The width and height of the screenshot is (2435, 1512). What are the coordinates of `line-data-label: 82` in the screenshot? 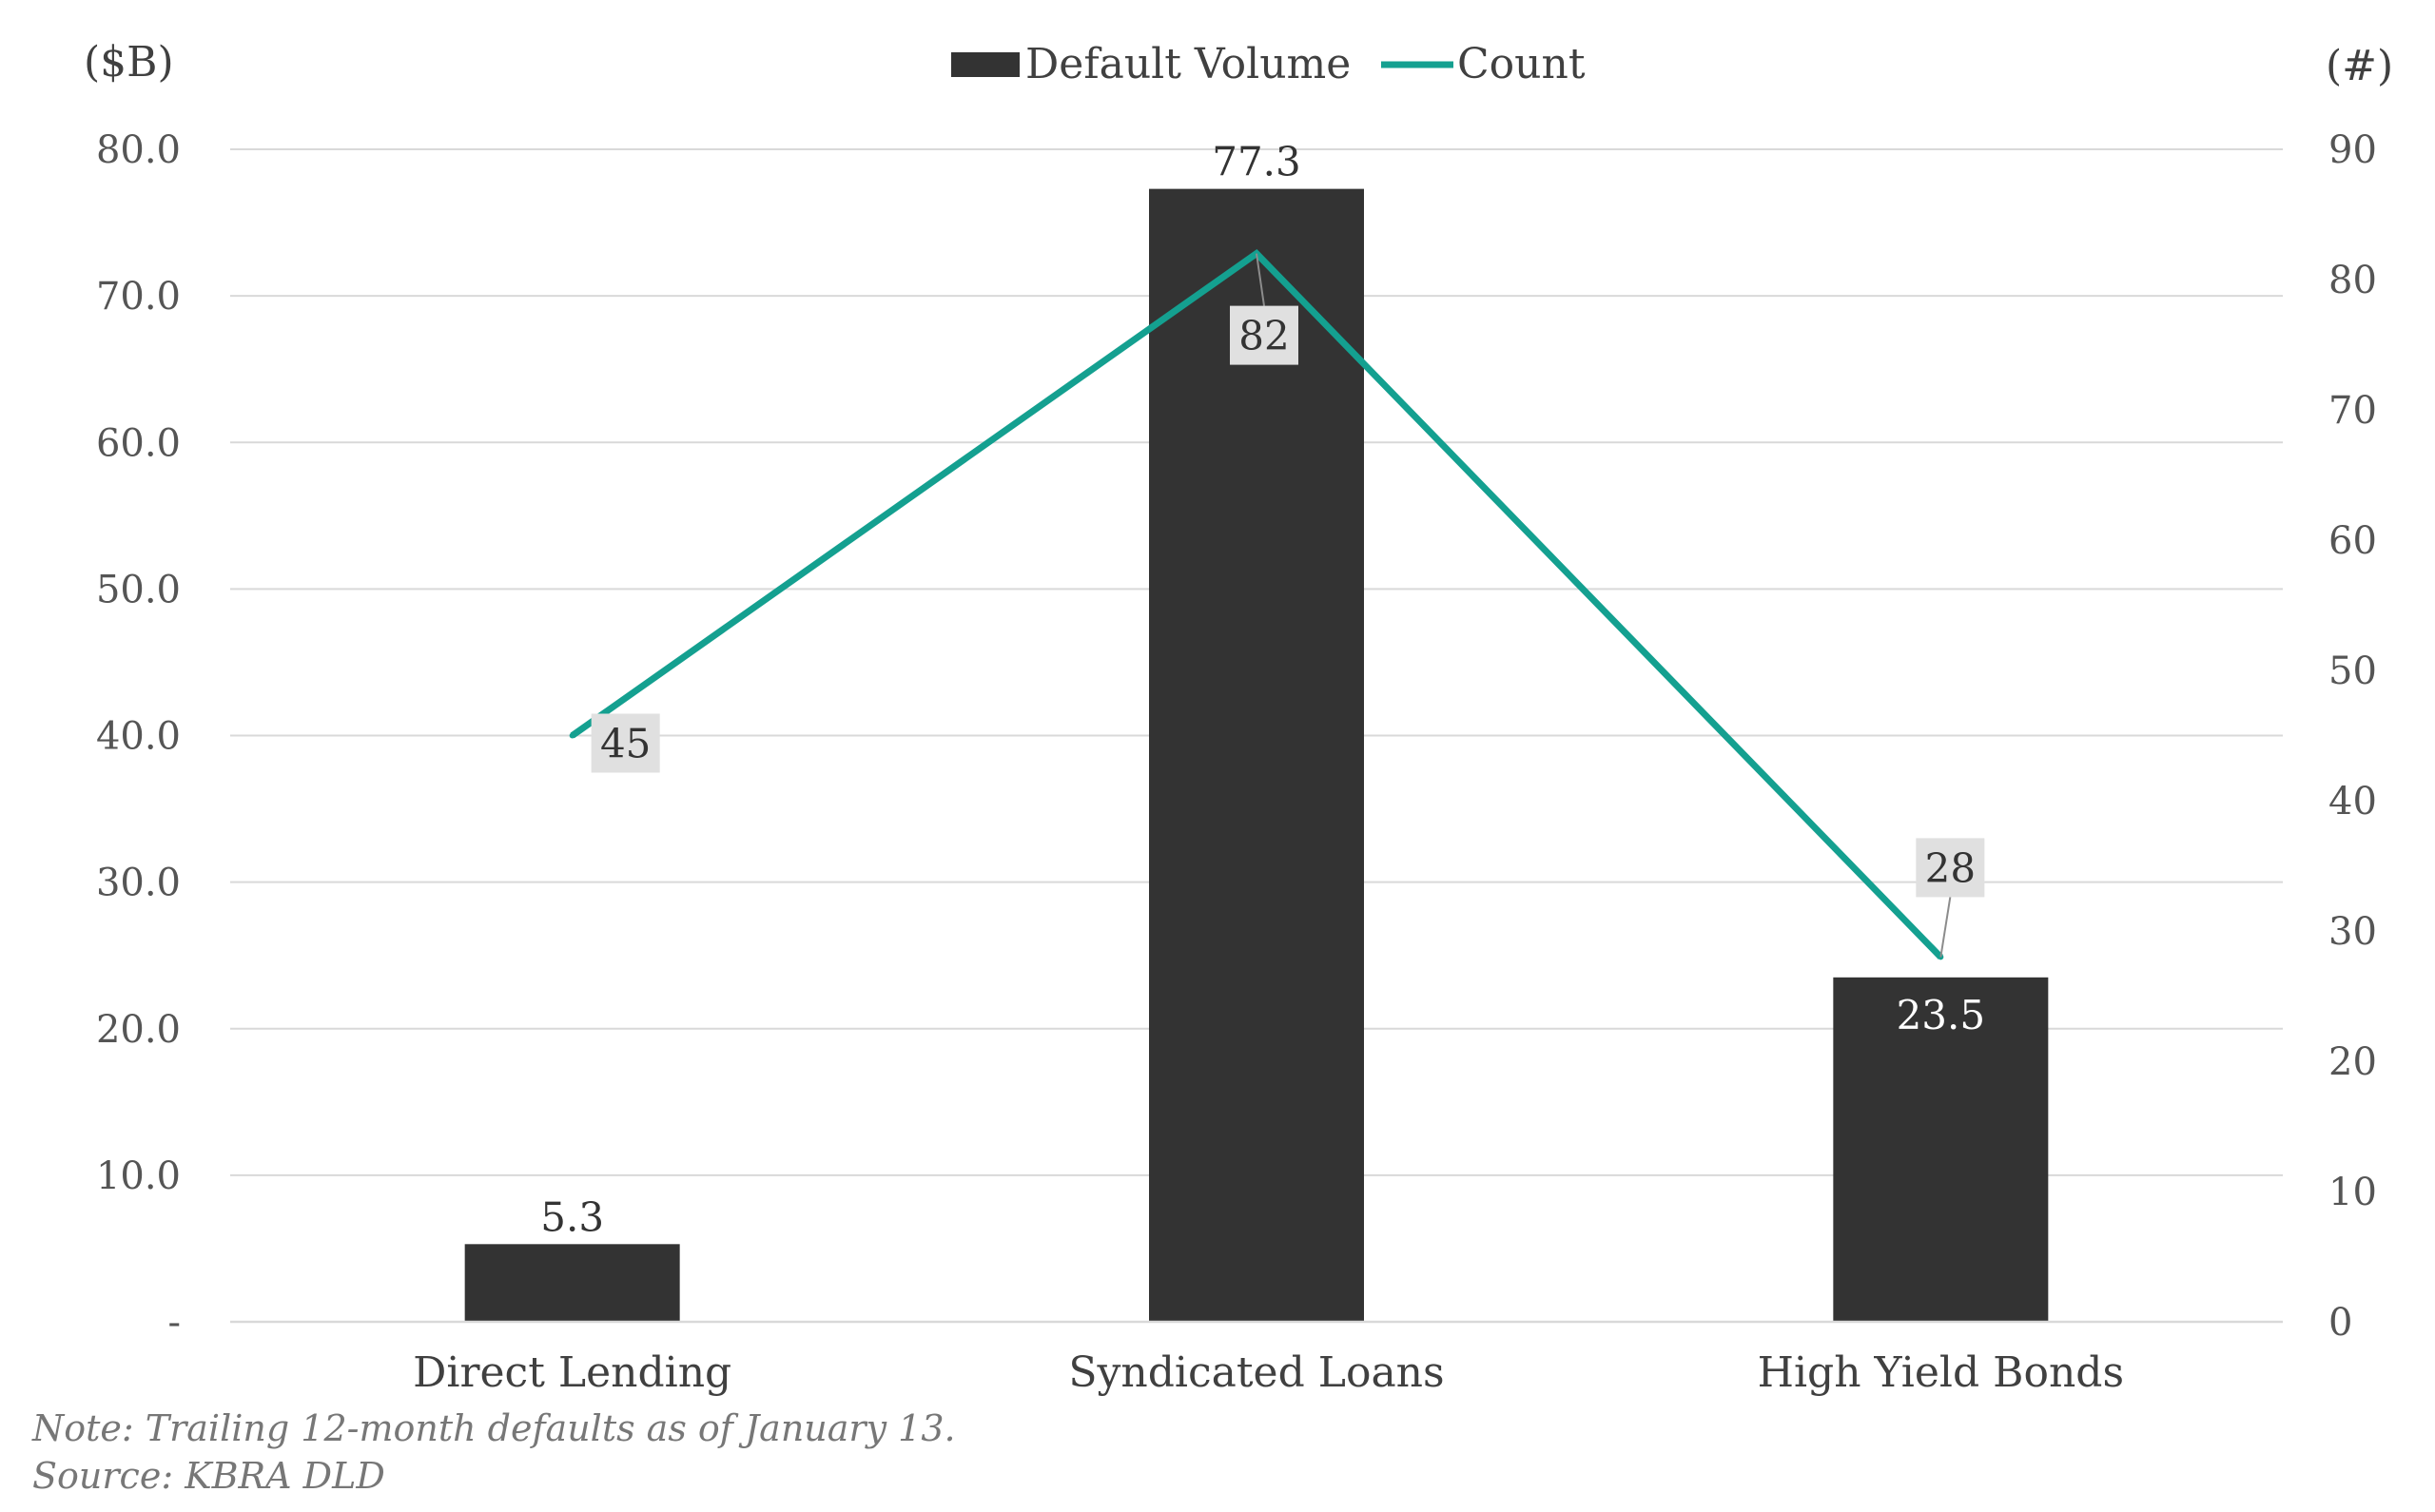 It's located at (1263, 336).